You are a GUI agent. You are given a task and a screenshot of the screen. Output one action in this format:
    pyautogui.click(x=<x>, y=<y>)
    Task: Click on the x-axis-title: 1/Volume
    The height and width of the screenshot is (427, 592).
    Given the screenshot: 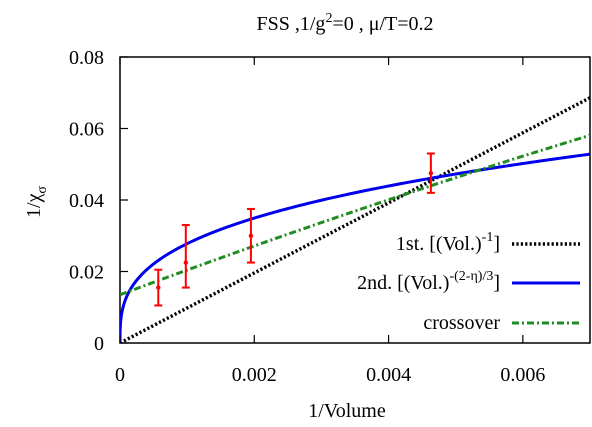 What is the action you would take?
    pyautogui.click(x=347, y=411)
    